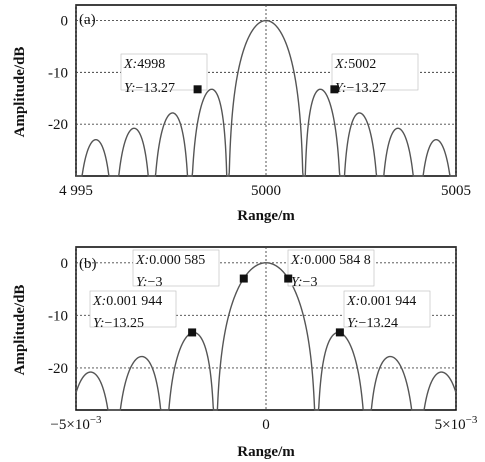 Image resolution: width=485 pixels, height=462 pixels. What do you see at coordinates (355, 64) in the screenshot?
I see `datatip-x: X:5002` at bounding box center [355, 64].